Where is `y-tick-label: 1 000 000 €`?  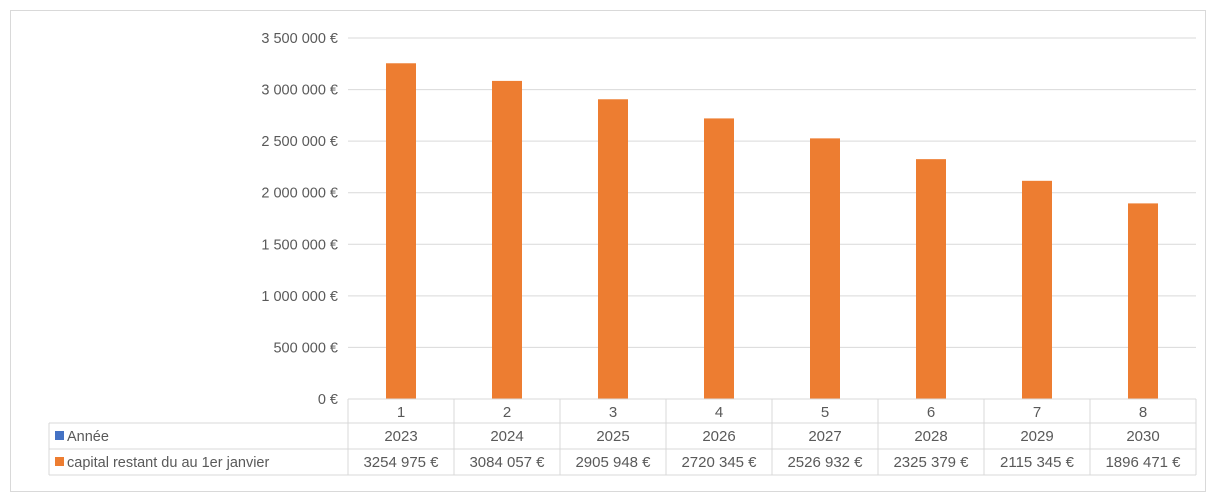
y-tick-label: 1 000 000 € is located at coordinates (299, 297).